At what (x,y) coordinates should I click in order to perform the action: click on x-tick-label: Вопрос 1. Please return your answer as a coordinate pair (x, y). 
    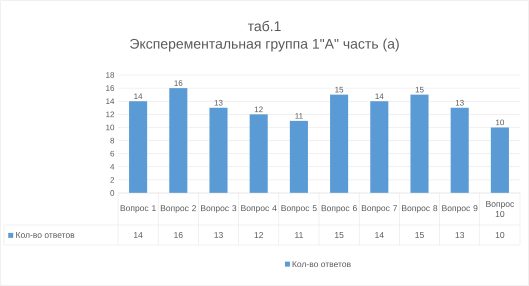
    Looking at the image, I should click on (138, 209).